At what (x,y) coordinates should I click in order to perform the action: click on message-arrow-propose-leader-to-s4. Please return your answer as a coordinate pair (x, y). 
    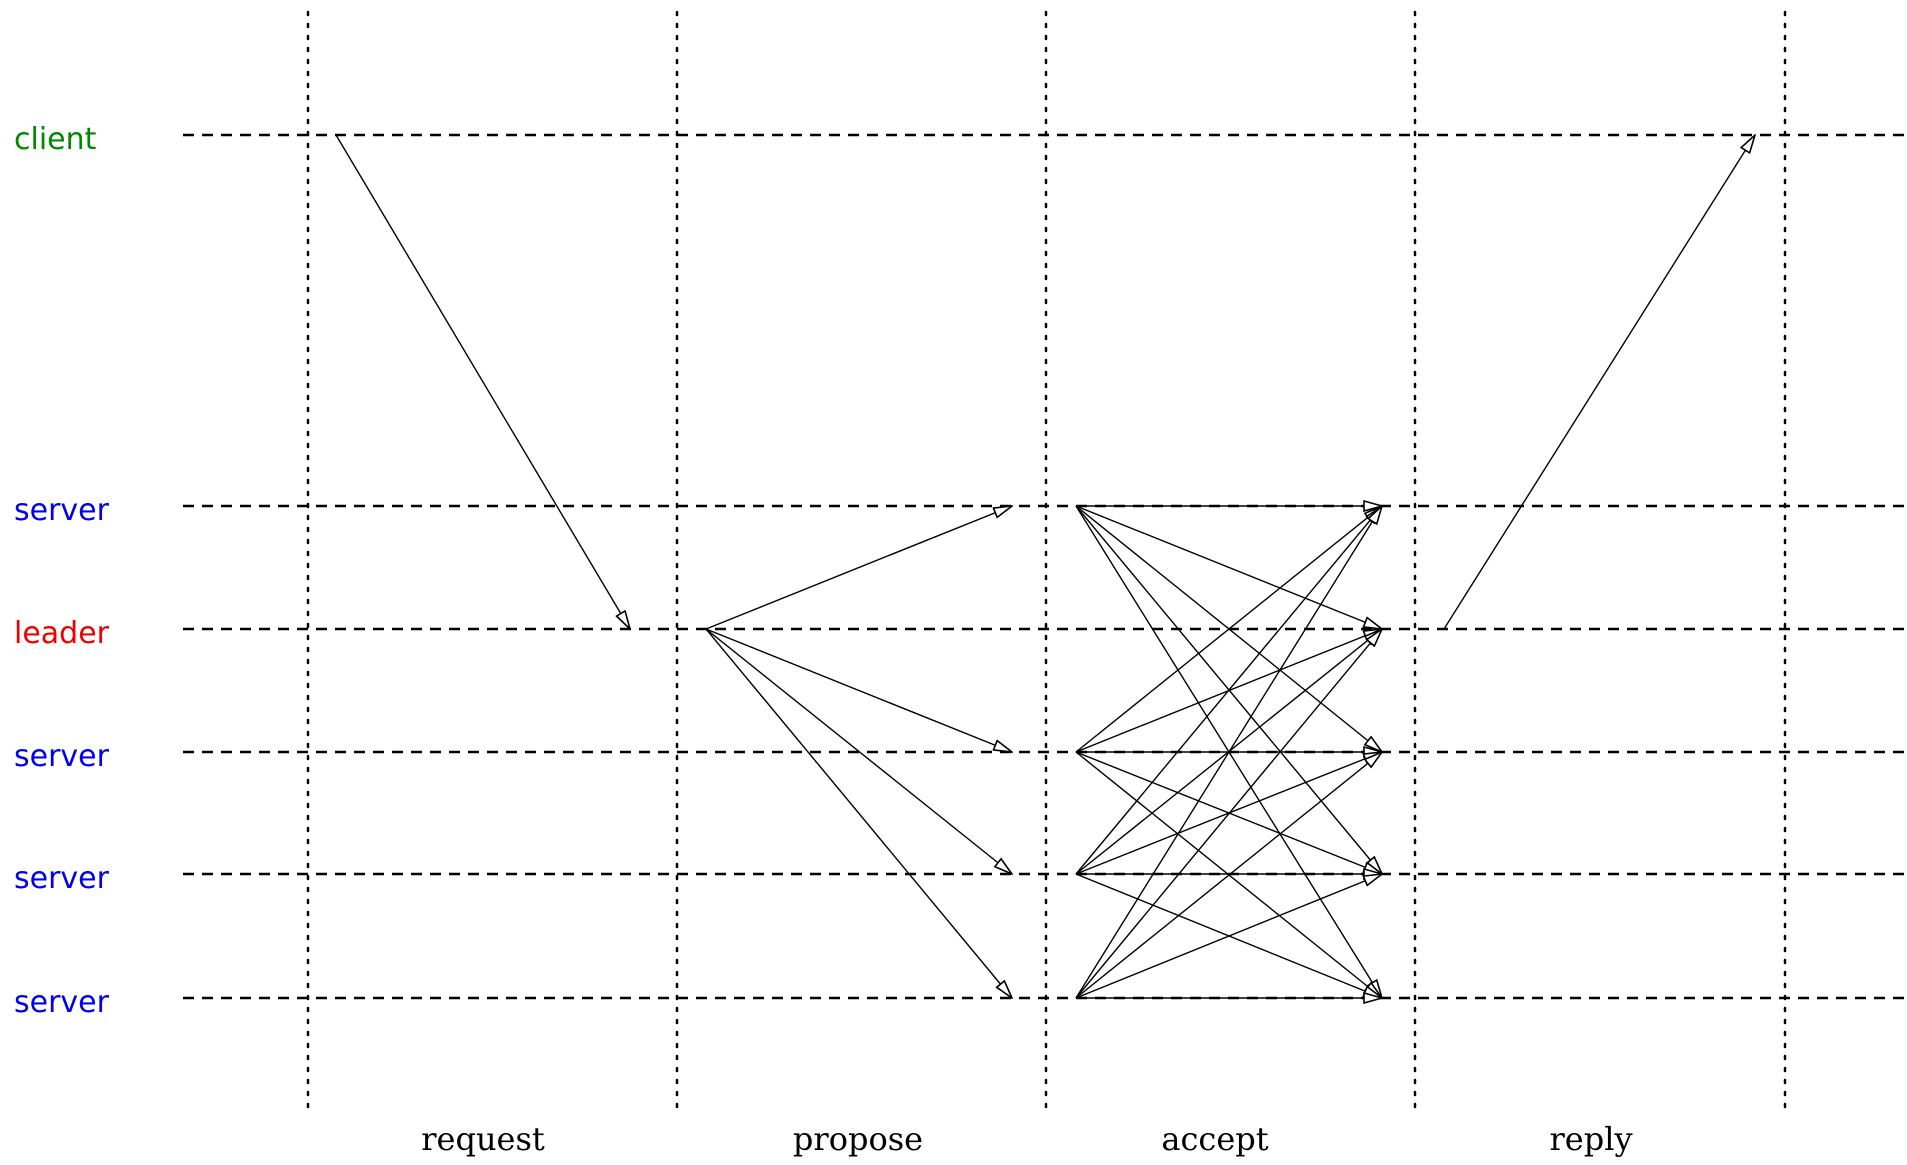
    Looking at the image, I should click on (858, 751).